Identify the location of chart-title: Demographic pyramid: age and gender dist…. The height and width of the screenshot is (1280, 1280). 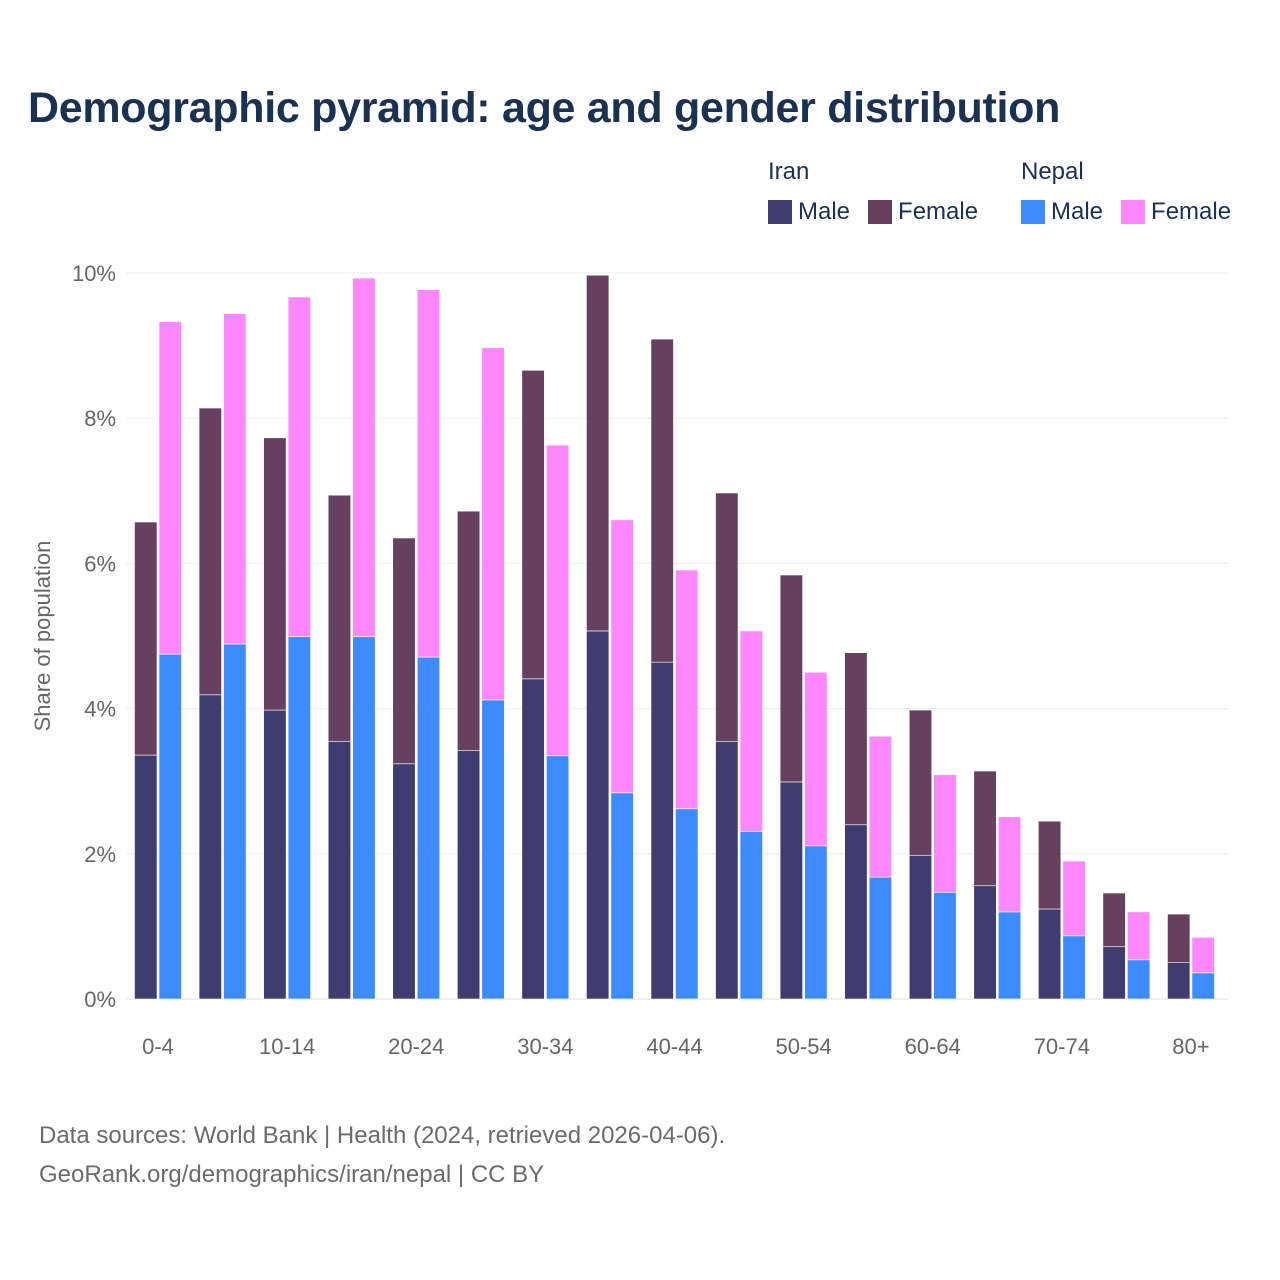
(544, 108).